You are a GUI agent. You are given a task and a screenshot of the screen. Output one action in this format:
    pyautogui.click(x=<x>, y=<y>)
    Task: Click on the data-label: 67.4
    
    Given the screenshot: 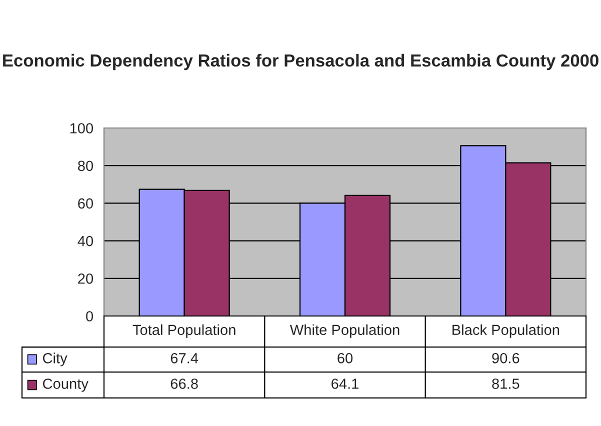 What is the action you would take?
    pyautogui.click(x=184, y=358)
    